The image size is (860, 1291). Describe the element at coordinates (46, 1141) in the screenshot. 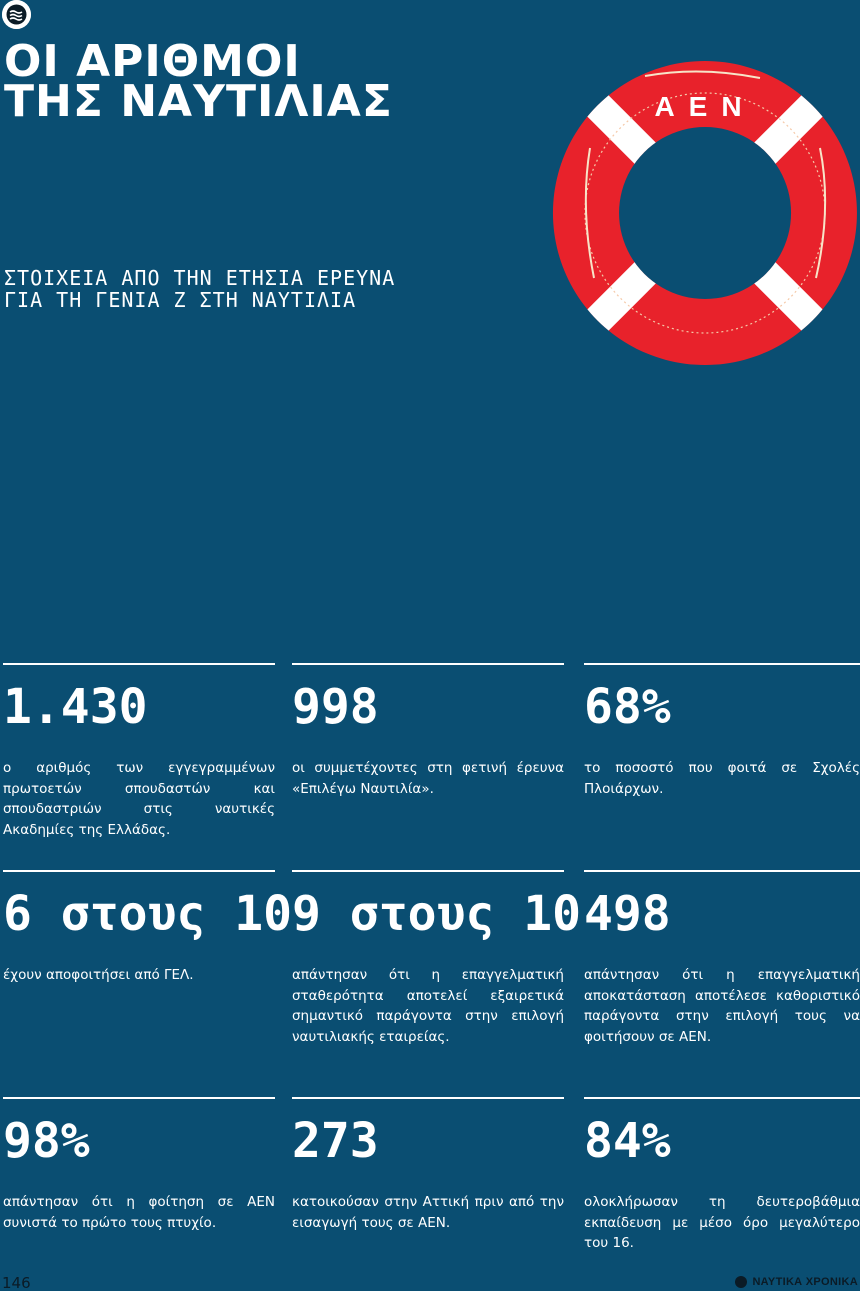

I see `stat-value: 98%` at that location.